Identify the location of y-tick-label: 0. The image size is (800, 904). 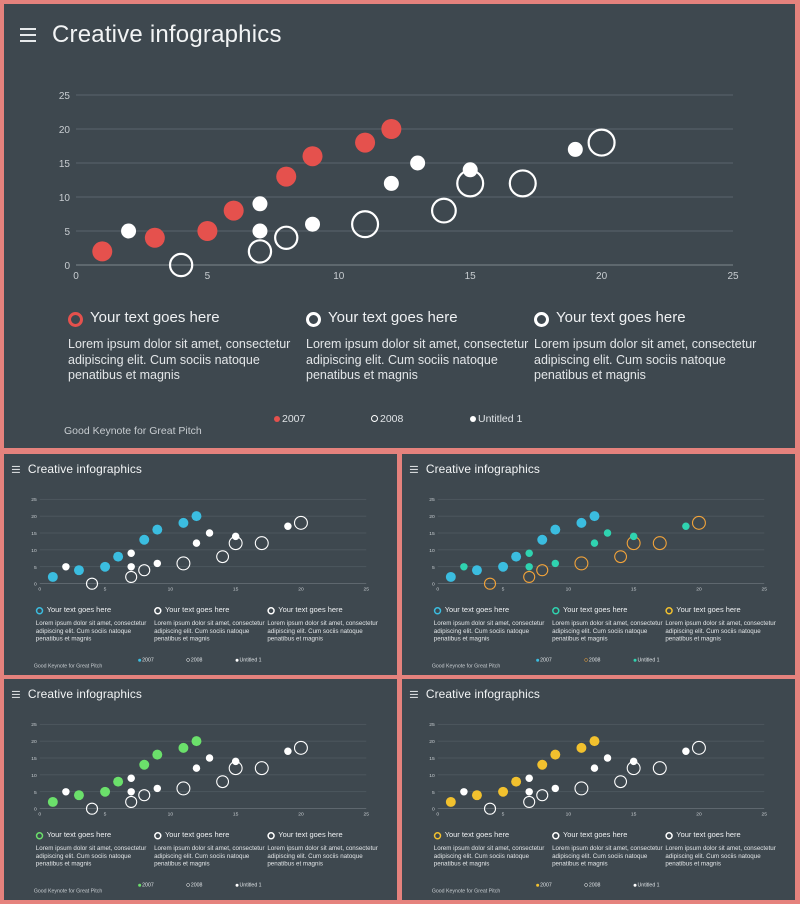
(67, 266).